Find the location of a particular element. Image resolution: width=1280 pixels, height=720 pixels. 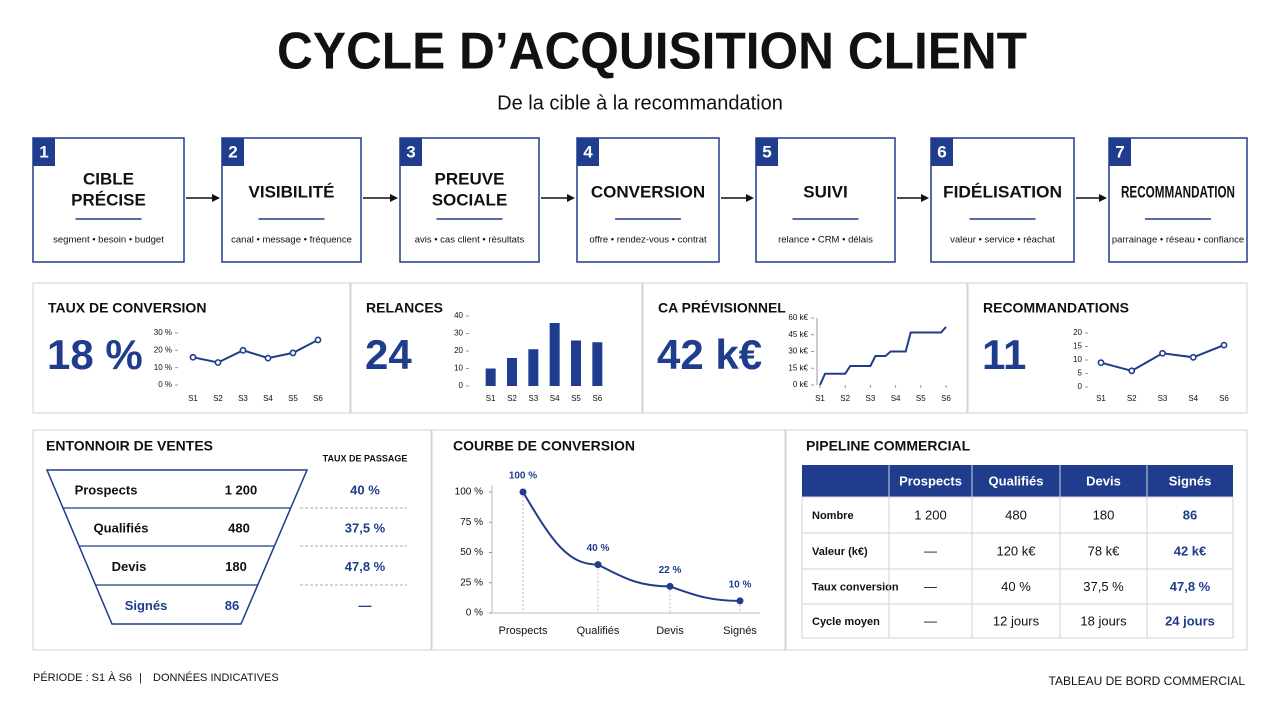

step-title: PRÉCISE is located at coordinates (108, 199).